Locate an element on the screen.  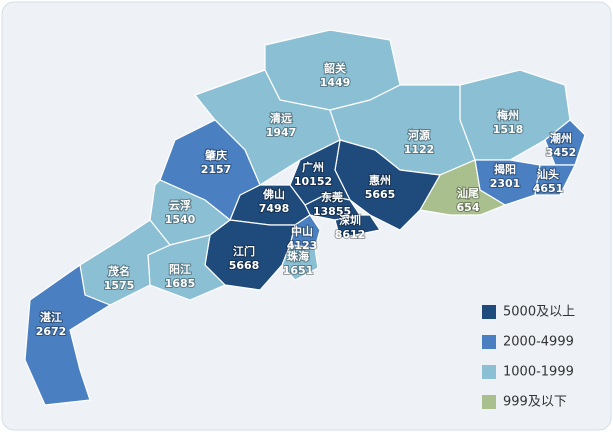
region-value: 4123 is located at coordinates (302, 245).